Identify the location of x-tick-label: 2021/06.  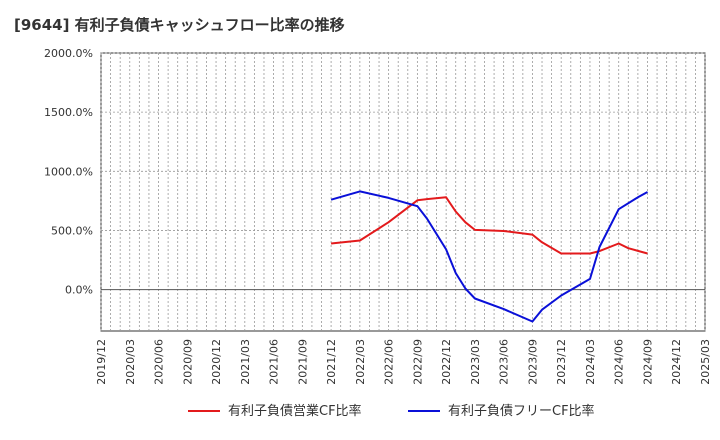
(274, 362).